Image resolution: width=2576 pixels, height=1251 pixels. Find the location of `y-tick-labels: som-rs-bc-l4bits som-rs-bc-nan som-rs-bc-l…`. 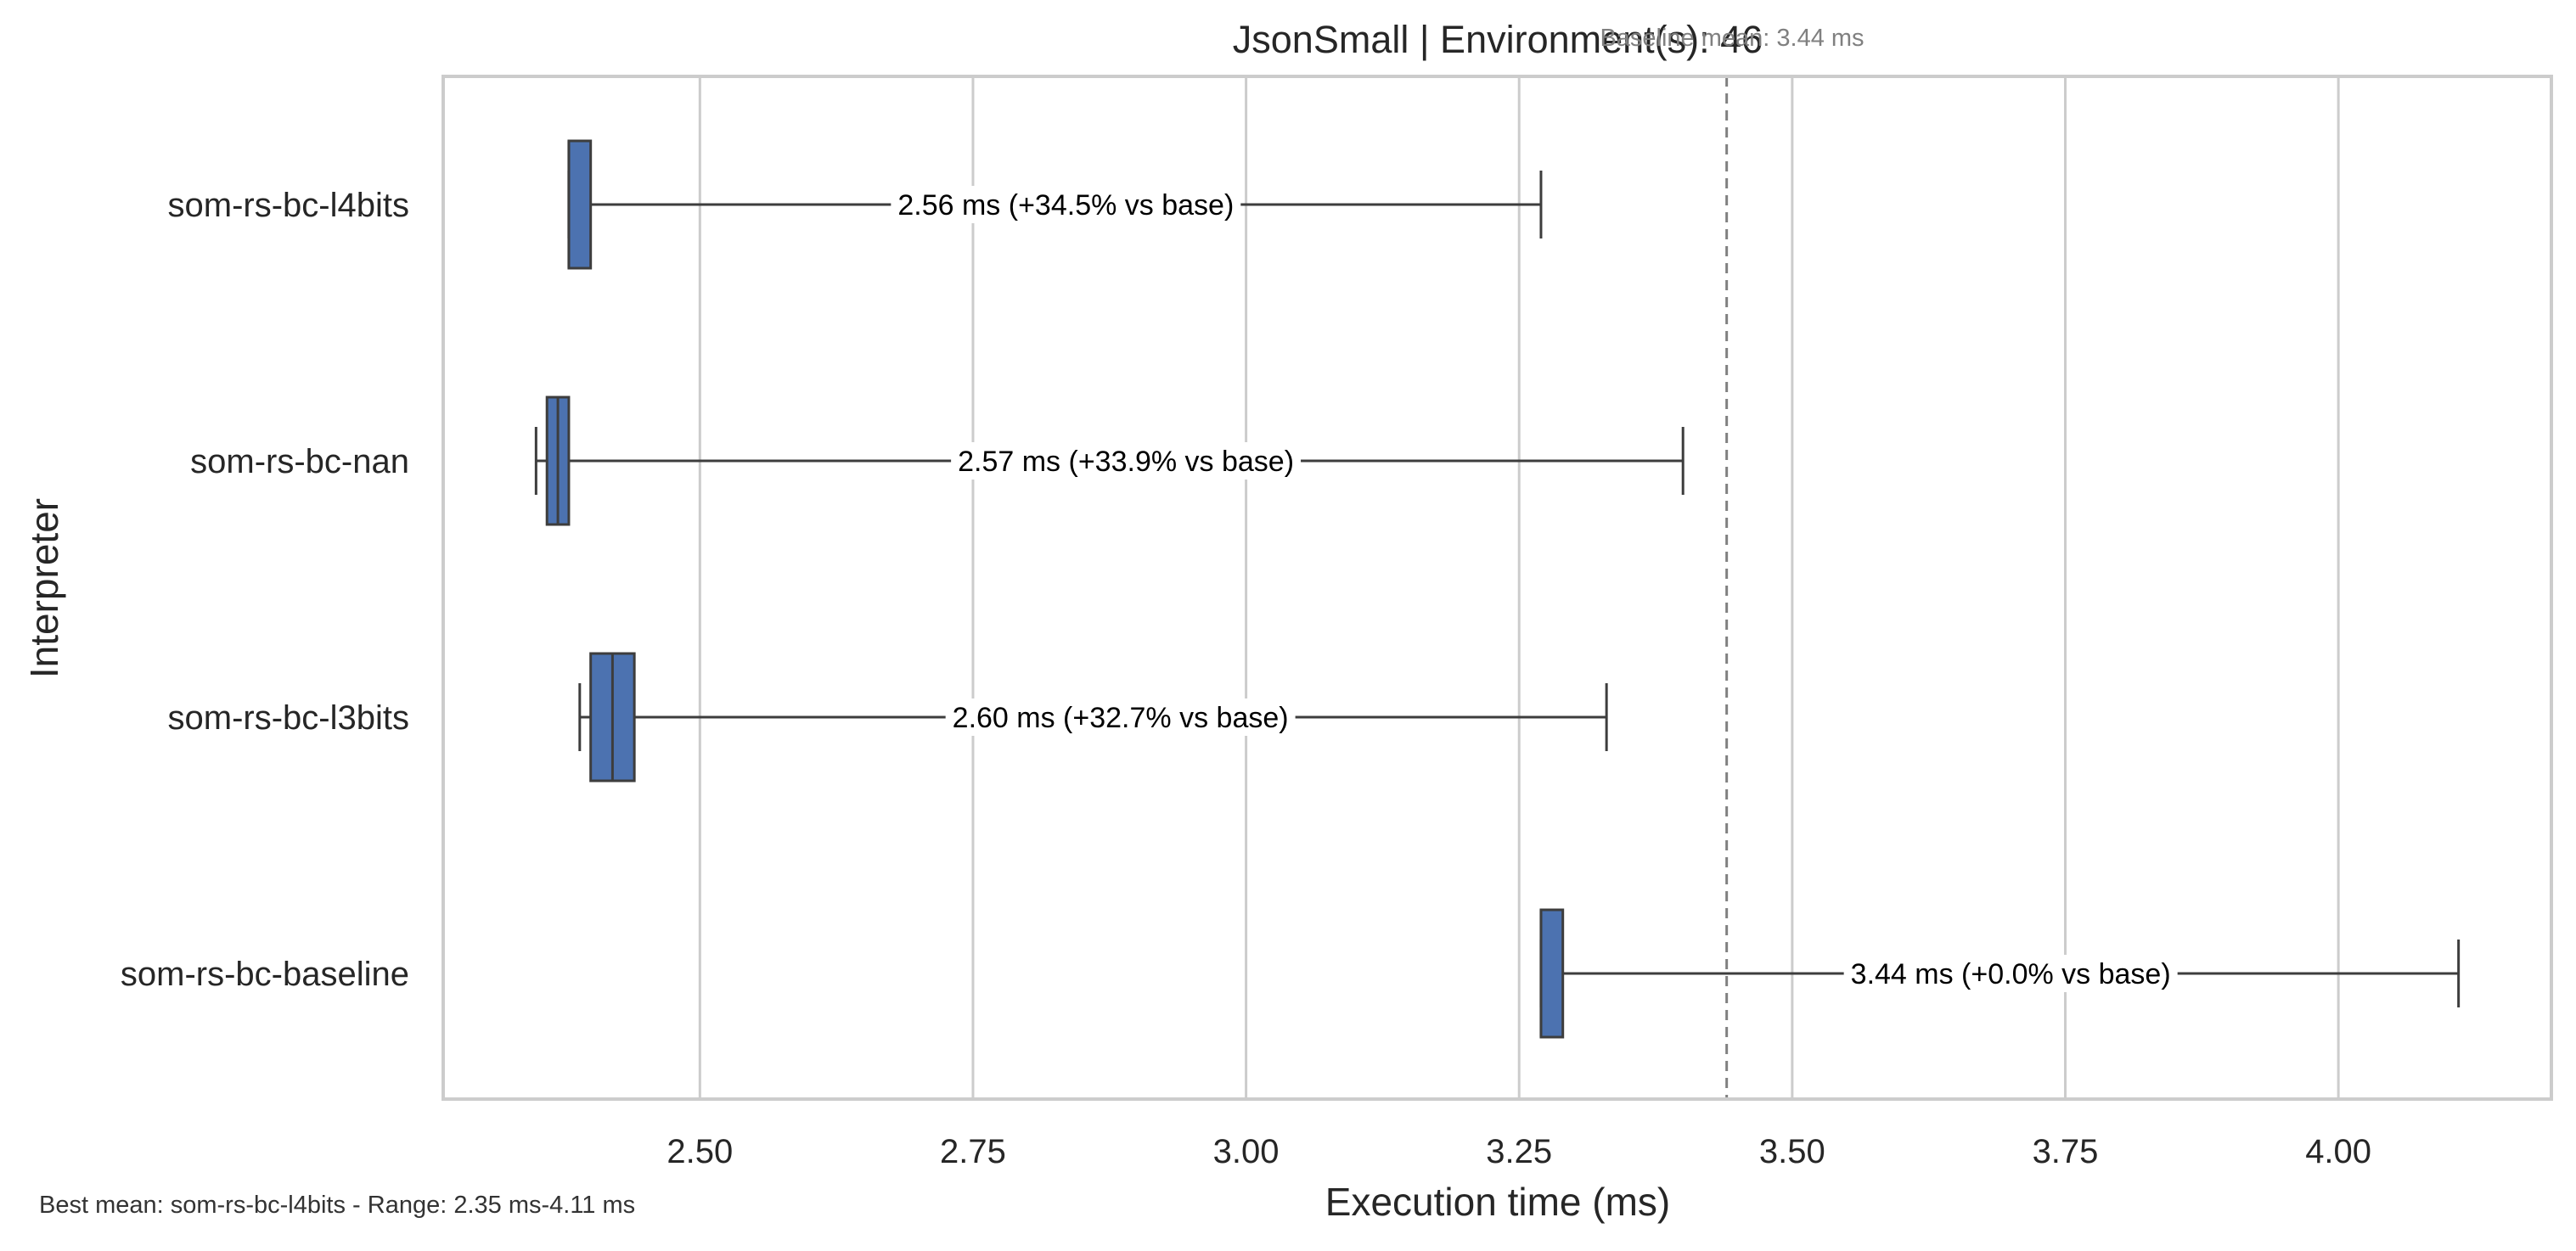

y-tick-labels: som-rs-bc-l4bits som-rs-bc-nan som-rs-bc-l… is located at coordinates (265, 590).